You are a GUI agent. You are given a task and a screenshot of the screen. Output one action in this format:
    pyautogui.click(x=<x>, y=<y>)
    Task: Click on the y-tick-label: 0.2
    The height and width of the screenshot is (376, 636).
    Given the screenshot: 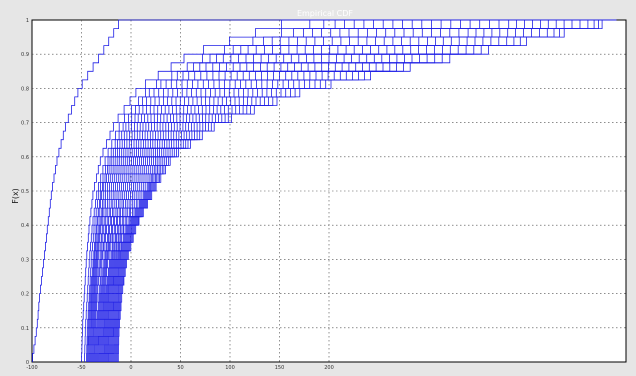 What is the action you would take?
    pyautogui.click(x=25, y=295)
    